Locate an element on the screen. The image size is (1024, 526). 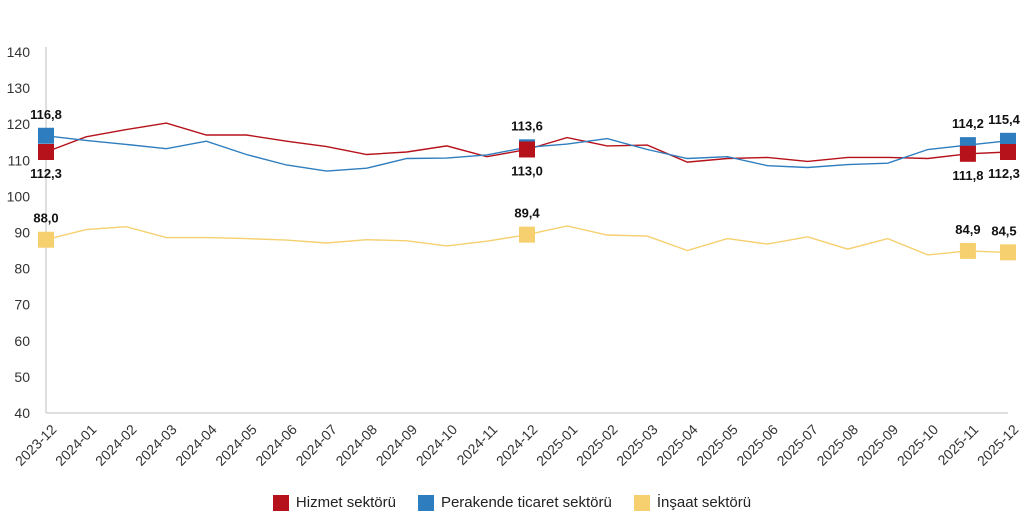
legend-item-hizmet: Hizmet sektörü is located at coordinates (334, 502).